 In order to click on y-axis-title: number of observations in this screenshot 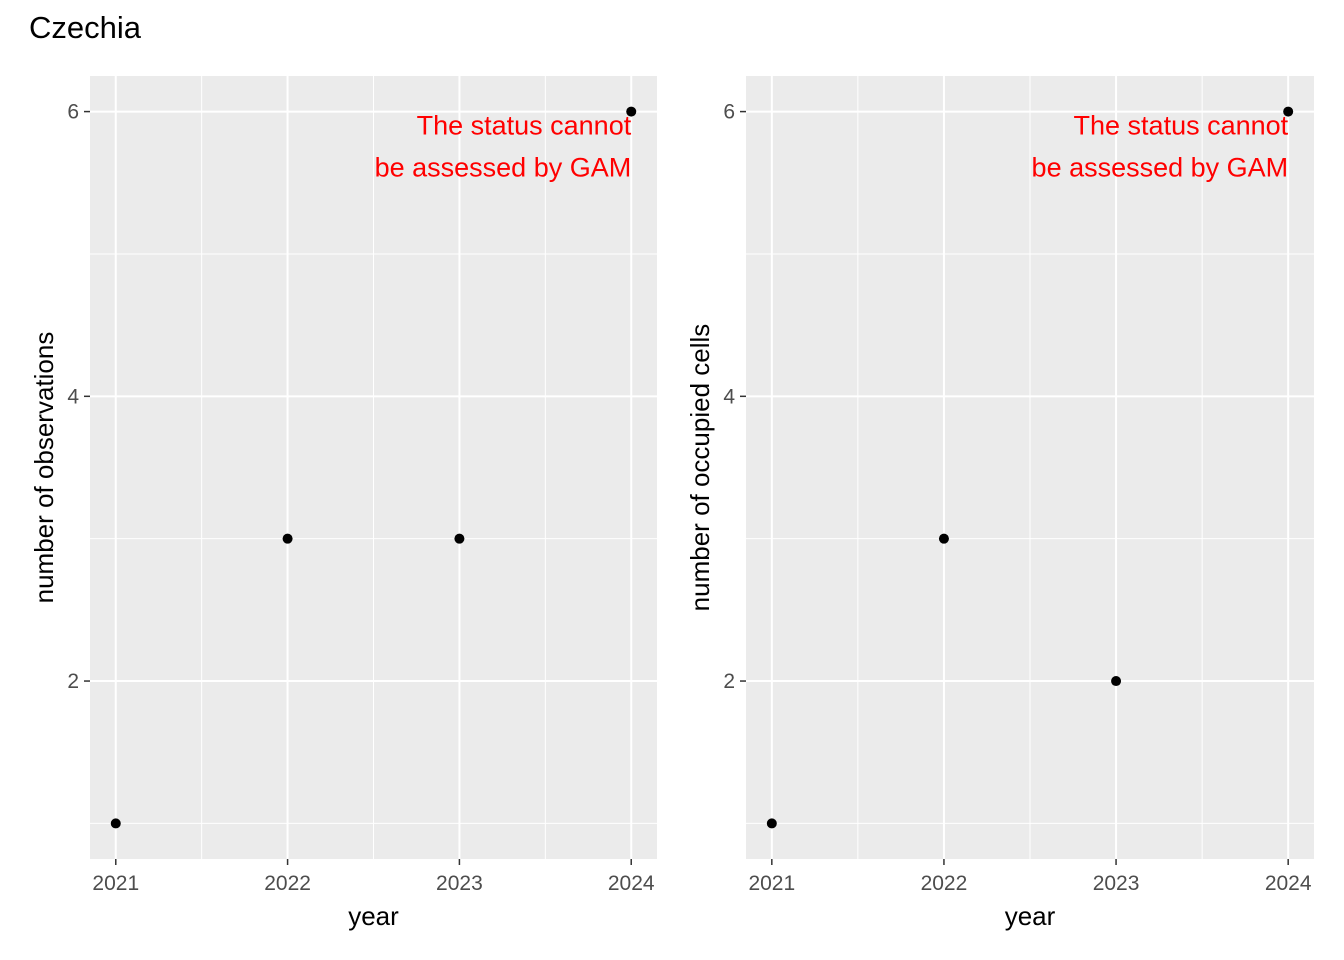, I will do `click(44, 468)`.